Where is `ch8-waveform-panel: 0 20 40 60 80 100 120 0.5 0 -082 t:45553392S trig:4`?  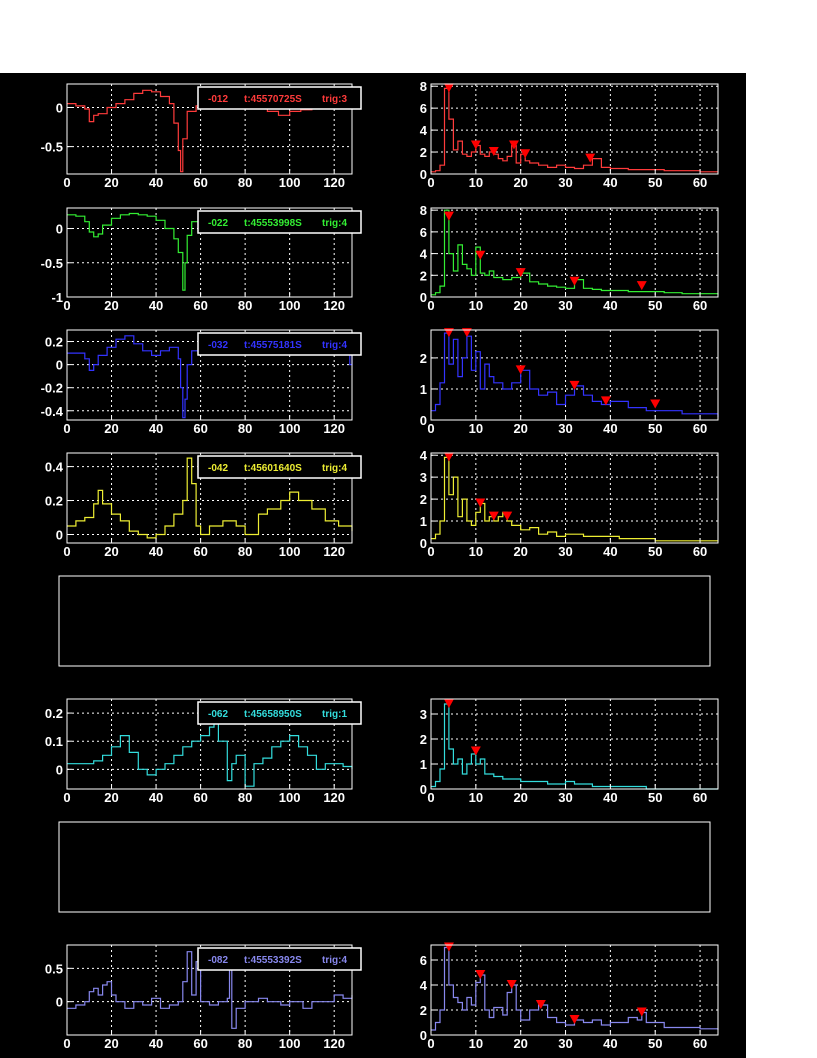
ch8-waveform-panel: 0 20 40 60 80 100 120 0.5 0 -082 t:45553392S trig:4 is located at coordinates (203, 997).